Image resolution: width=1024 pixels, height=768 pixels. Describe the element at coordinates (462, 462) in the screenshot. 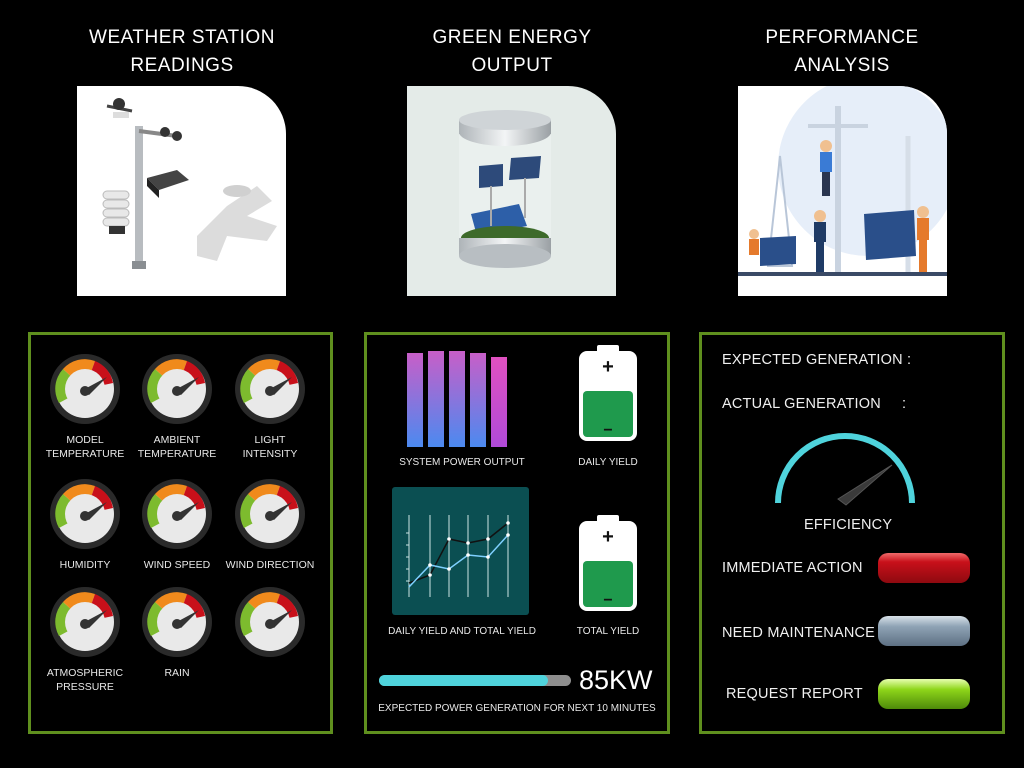

I see `system-power-output-label: SYSTEM POWER OUTPUT` at that location.